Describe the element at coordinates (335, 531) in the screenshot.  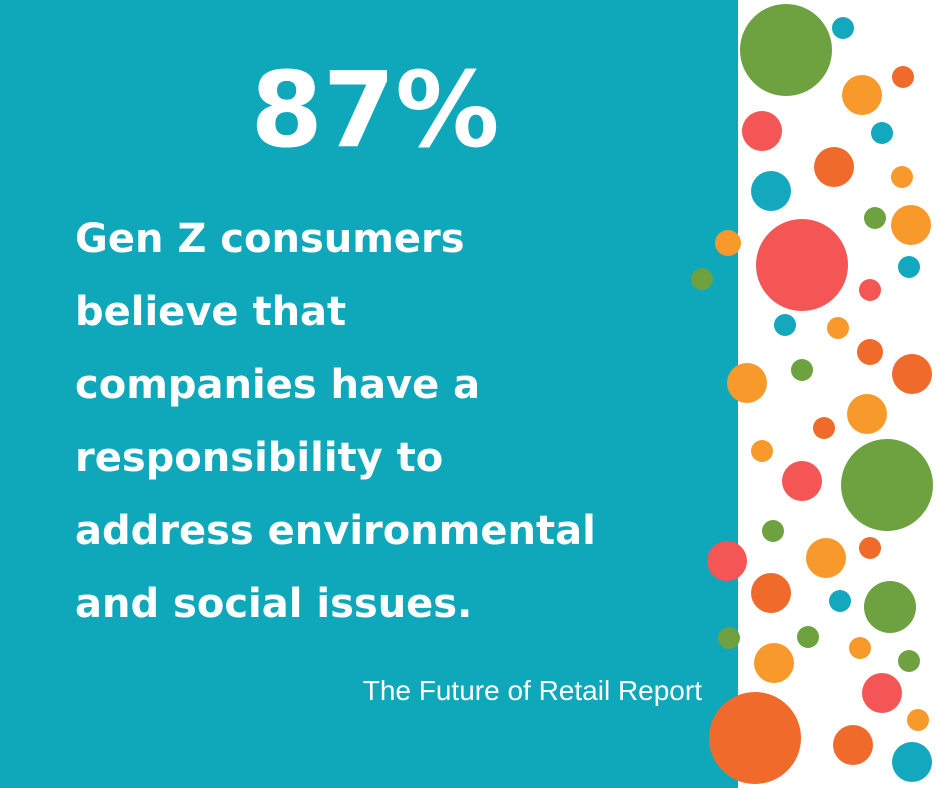
I see `body-line: address environmental` at that location.